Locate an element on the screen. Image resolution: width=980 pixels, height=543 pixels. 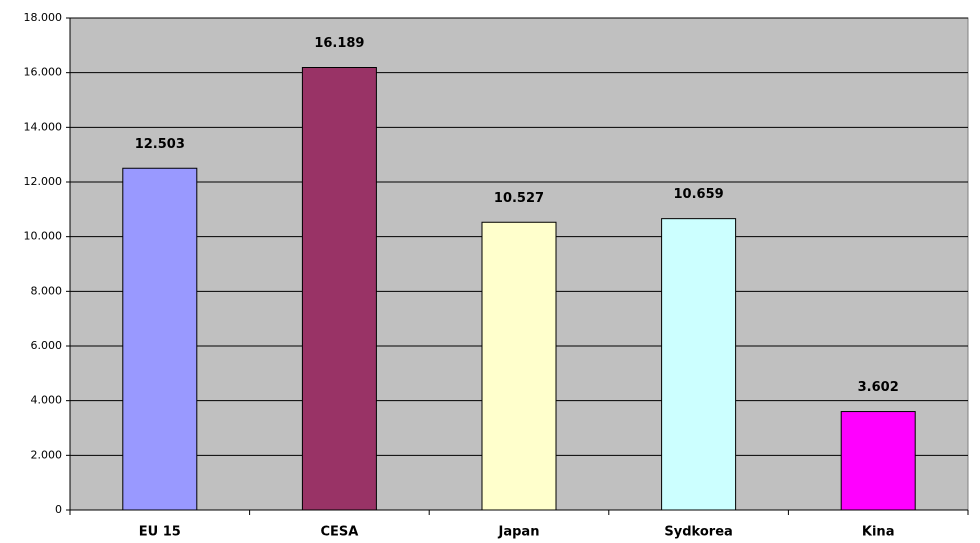
value-label: 10.527 is located at coordinates (519, 198).